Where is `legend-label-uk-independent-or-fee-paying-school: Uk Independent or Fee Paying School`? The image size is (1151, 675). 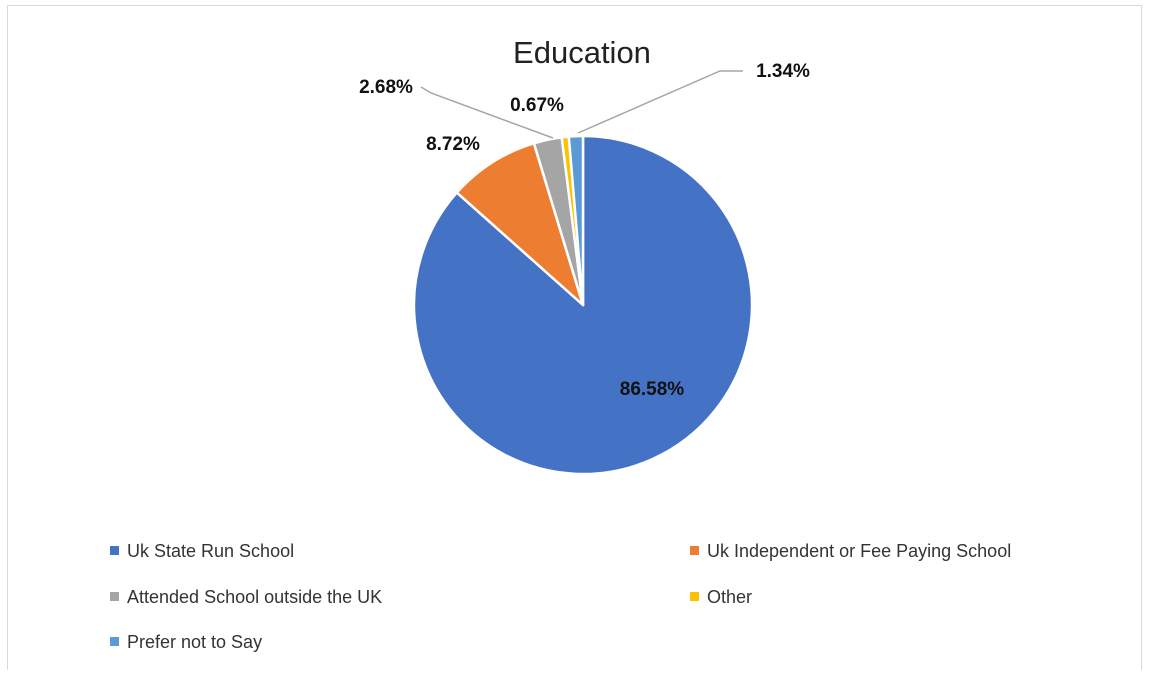 legend-label-uk-independent-or-fee-paying-school: Uk Independent or Fee Paying School is located at coordinates (859, 551).